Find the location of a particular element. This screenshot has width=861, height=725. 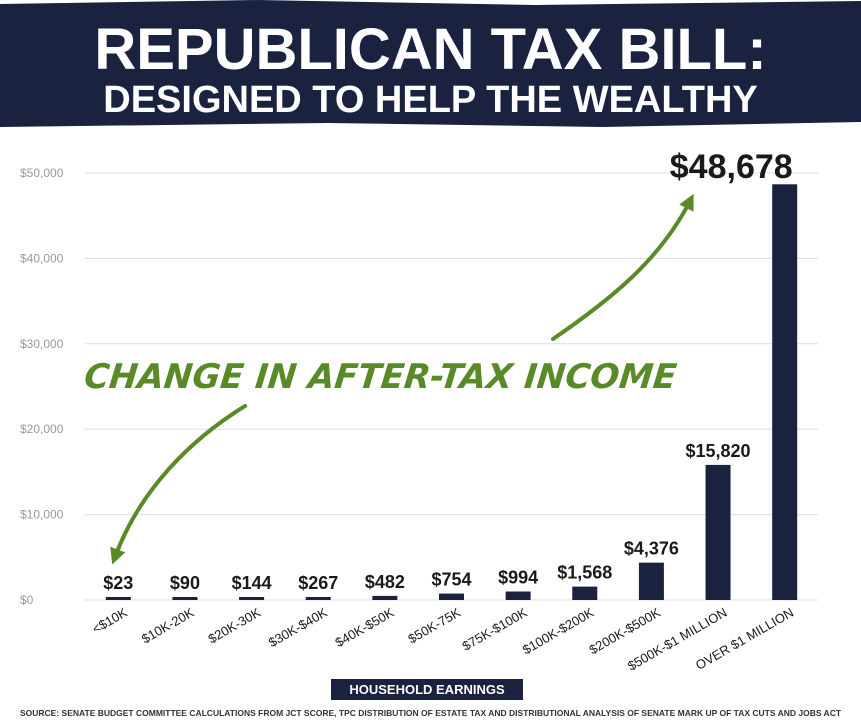

annotation-text: CHANGE IN AFTER-TAX INCOME is located at coordinates (380, 377).